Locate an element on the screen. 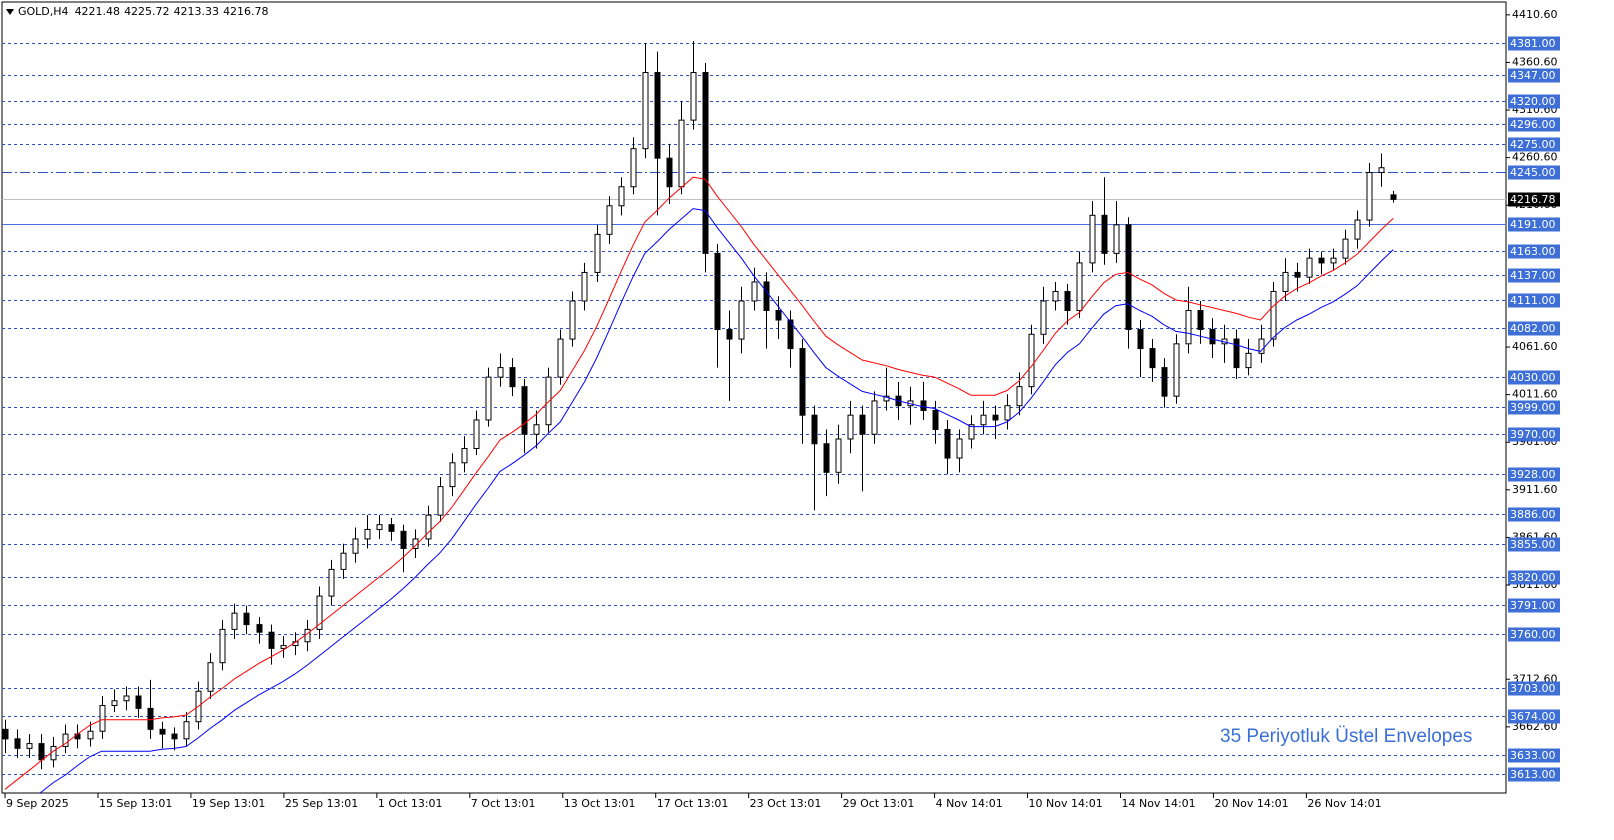 This screenshot has width=1614, height=840. y-tick-label: 4061.60 is located at coordinates (1535, 346).